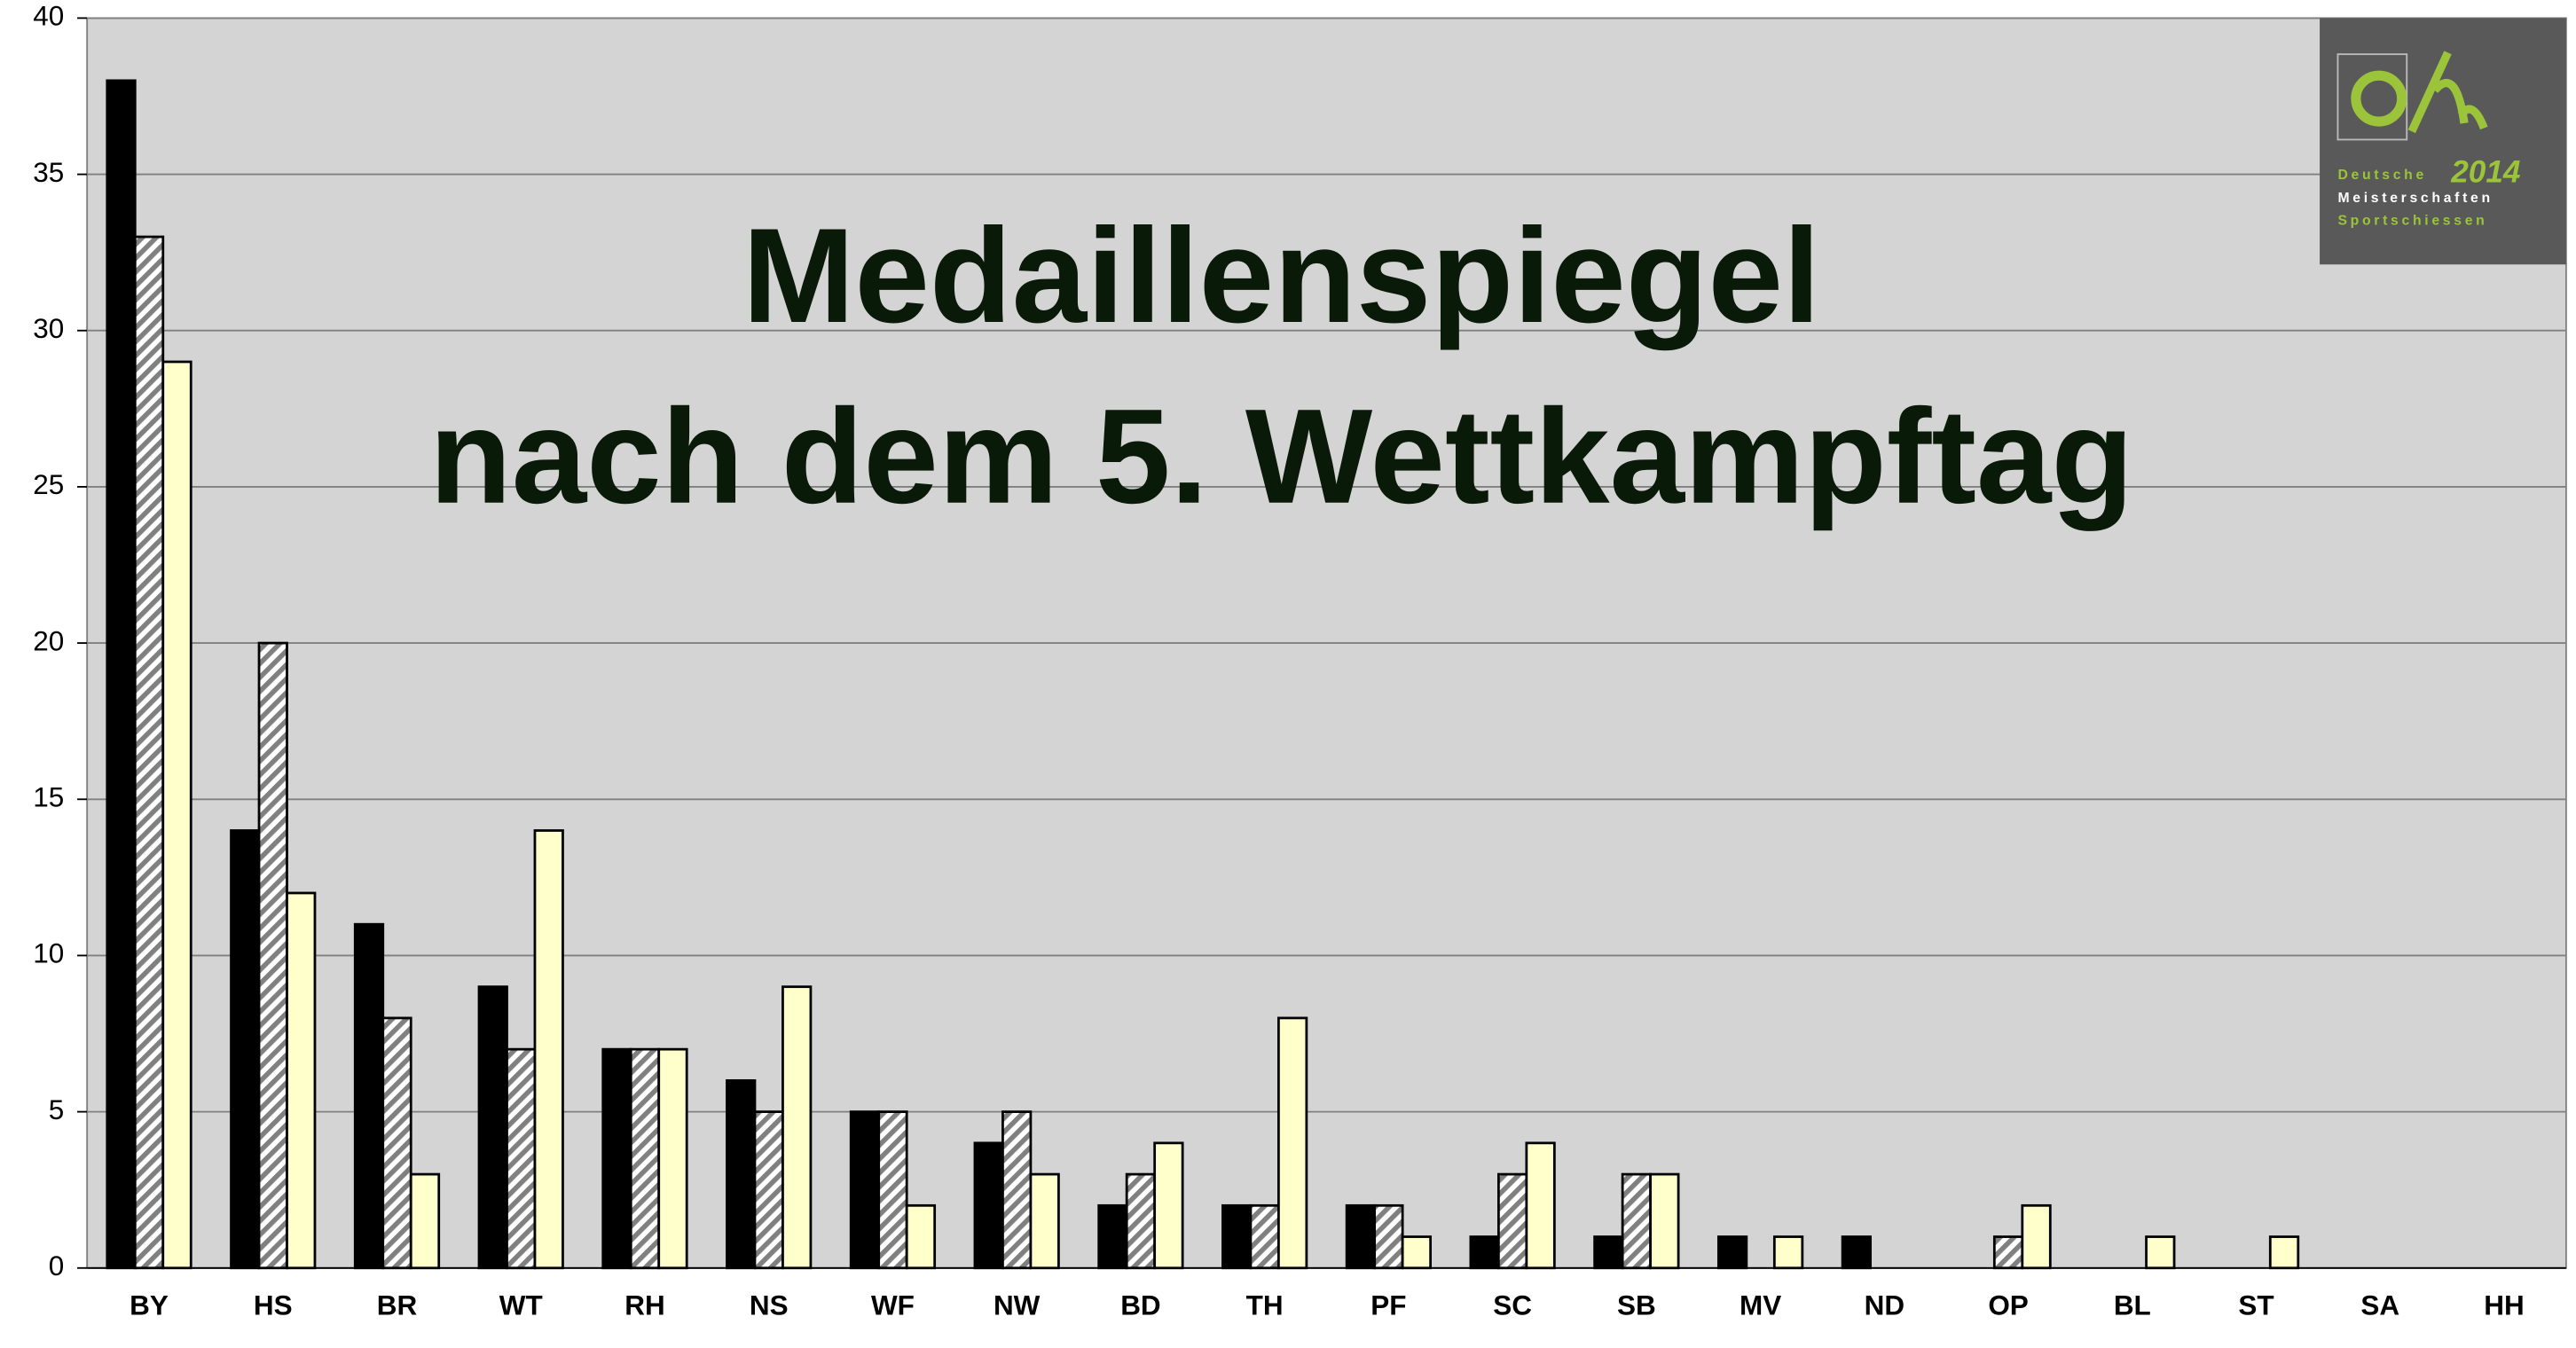 This screenshot has height=1348, width=2576. Describe the element at coordinates (1140, 1306) in the screenshot. I see `x-tick-label: BD` at that location.